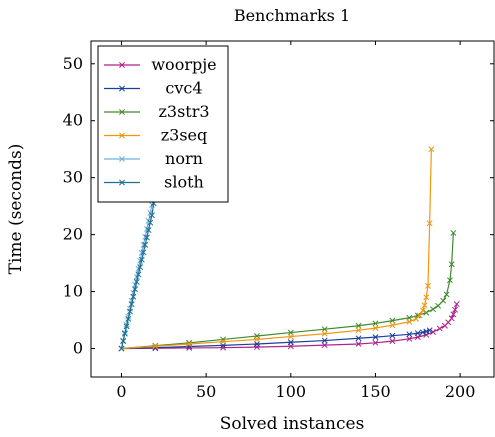 The image size is (495, 437). I want to click on y-tick-label: 50, so click(73, 63).